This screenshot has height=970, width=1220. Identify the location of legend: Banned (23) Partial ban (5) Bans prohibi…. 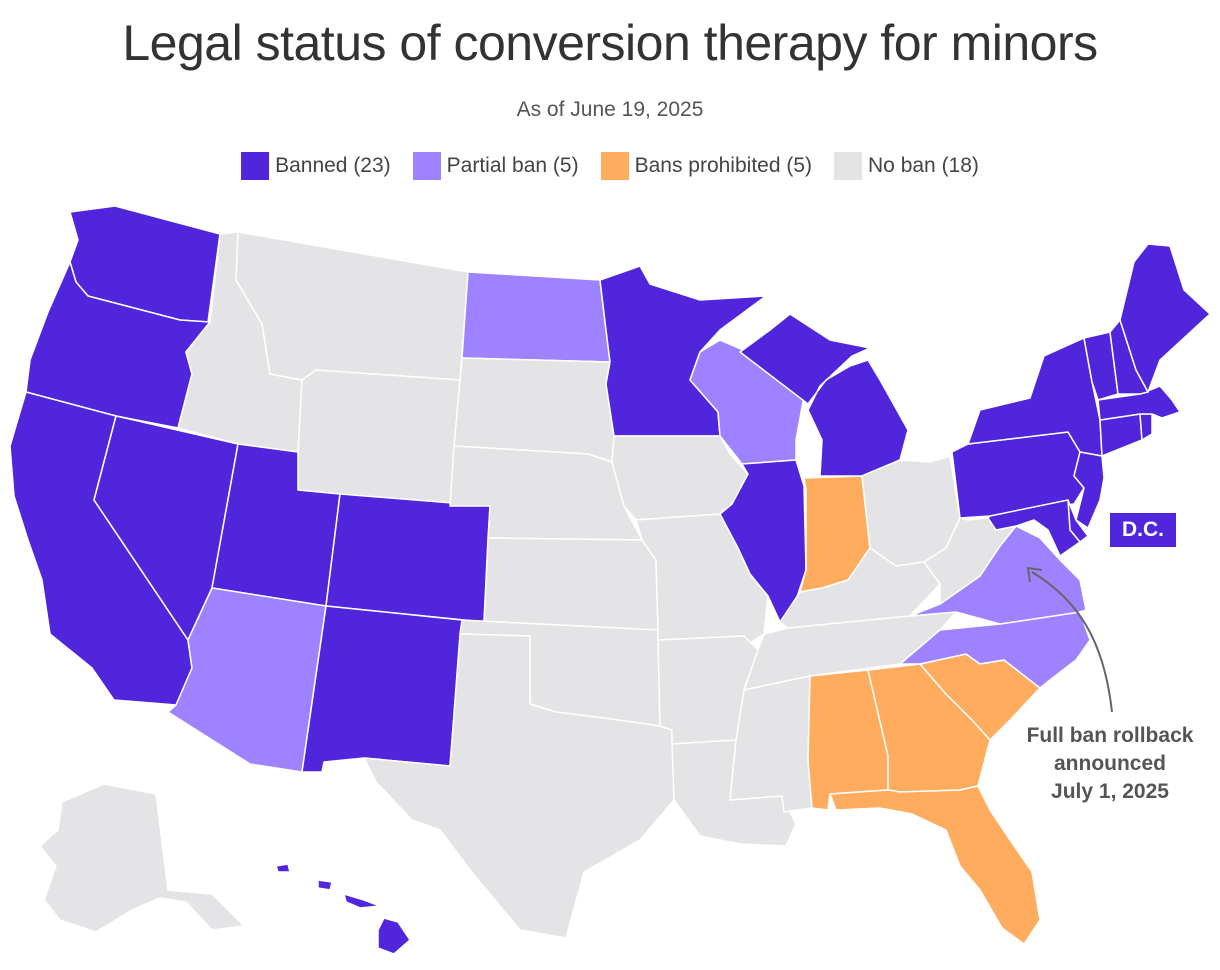
(610, 166).